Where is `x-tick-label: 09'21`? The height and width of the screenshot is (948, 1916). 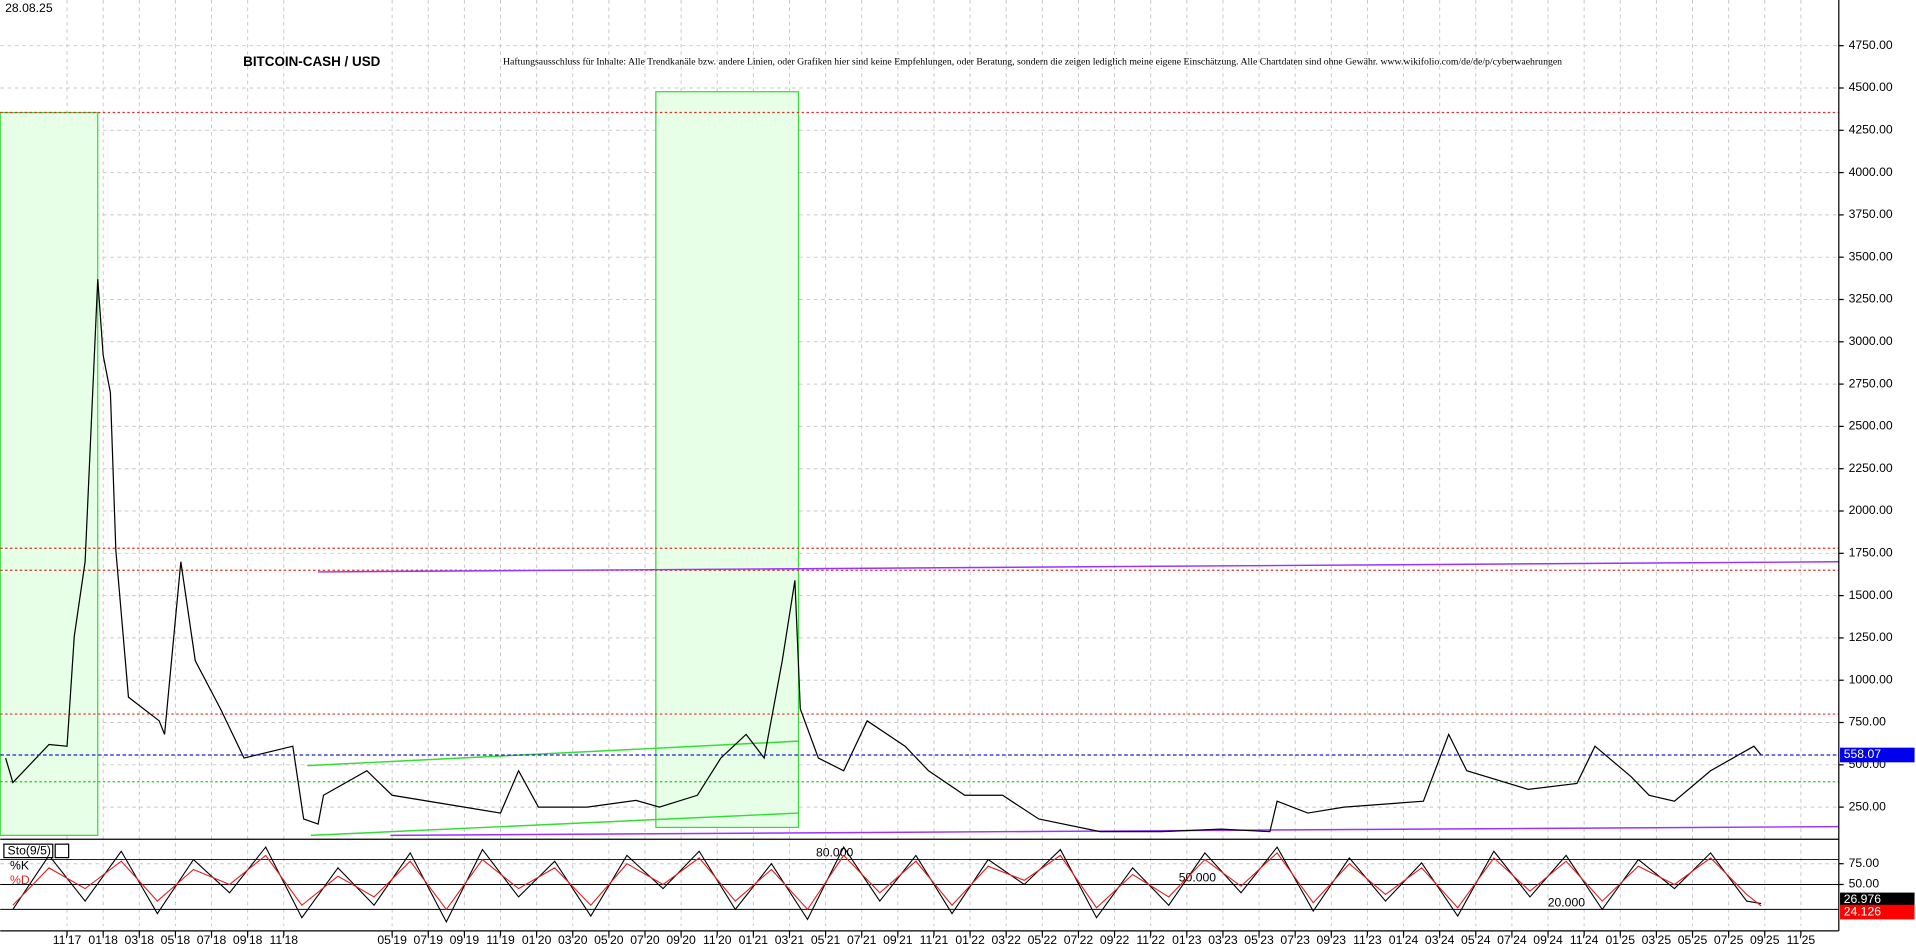
x-tick-label: 09'21 is located at coordinates (898, 940).